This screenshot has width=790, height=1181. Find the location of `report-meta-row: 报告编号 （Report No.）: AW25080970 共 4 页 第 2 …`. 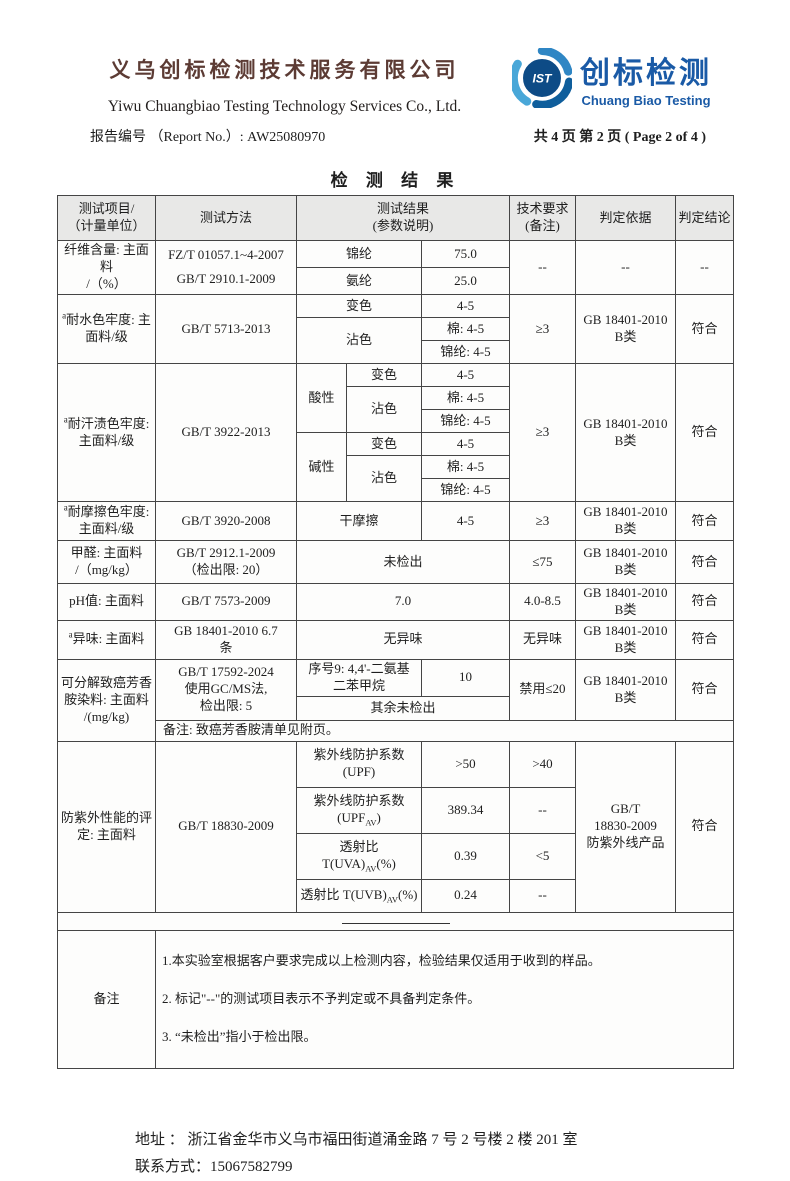

report-meta-row: 报告编号 （Report No.）: AW25080970 共 4 页 第 2 … is located at coordinates (395, 136).